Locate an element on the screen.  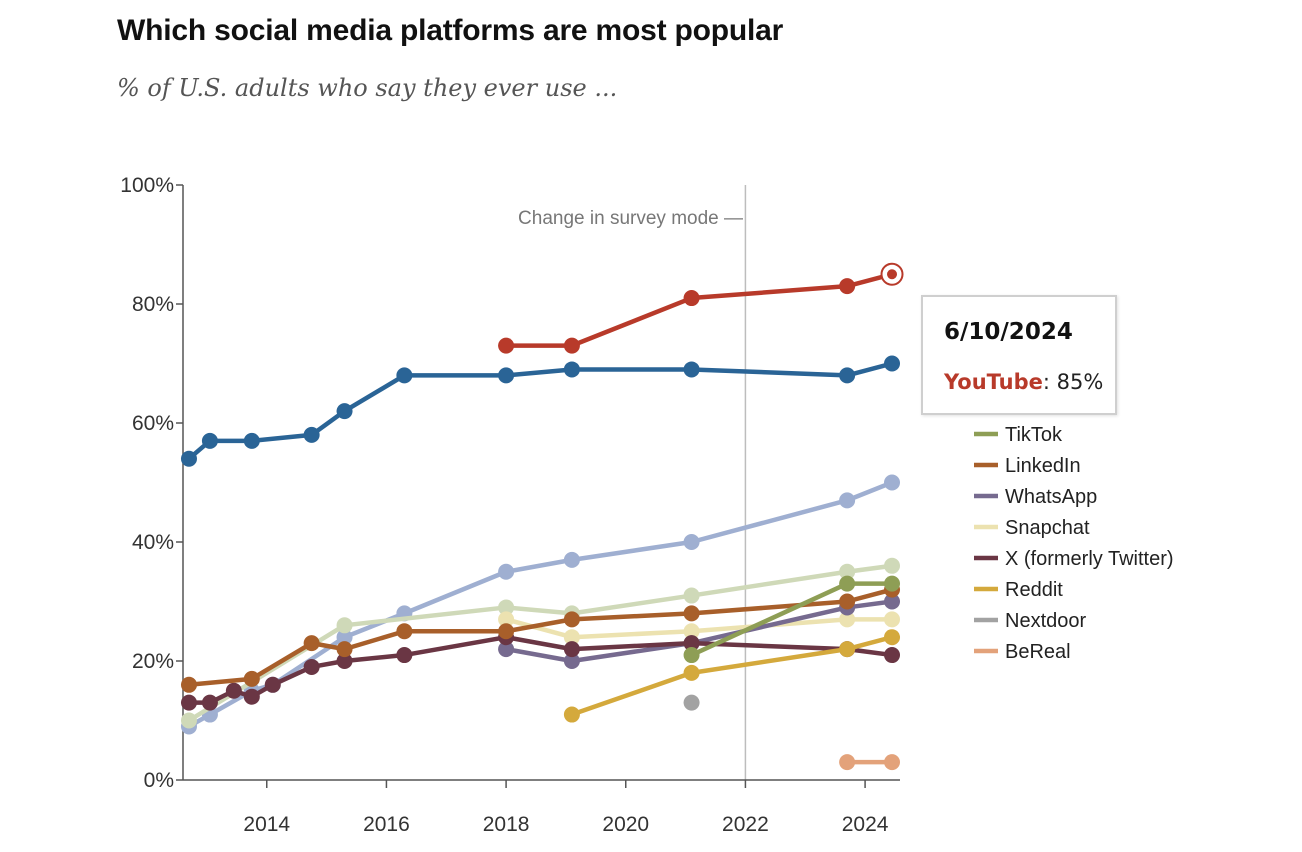
series-line-linkedin is located at coordinates (540, 637).